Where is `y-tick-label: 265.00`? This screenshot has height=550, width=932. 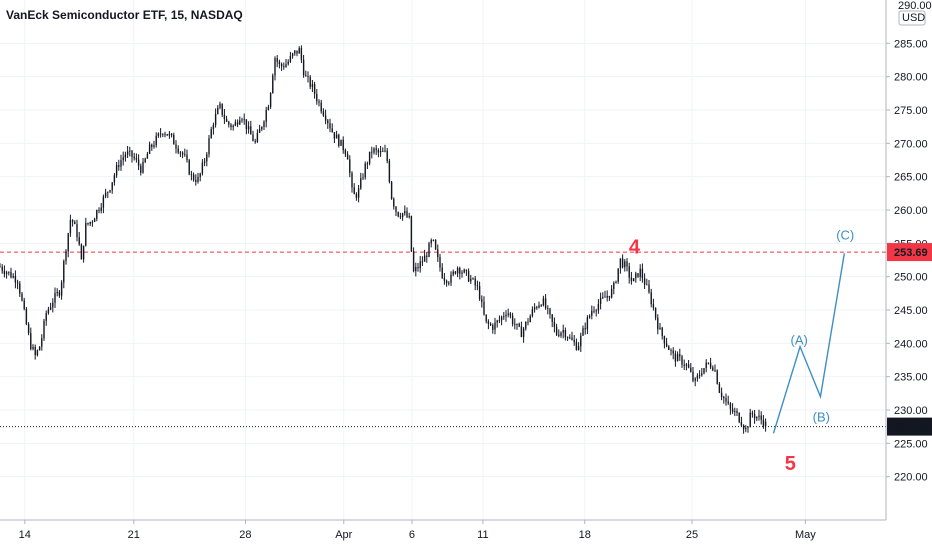
y-tick-label: 265.00 is located at coordinates (911, 178).